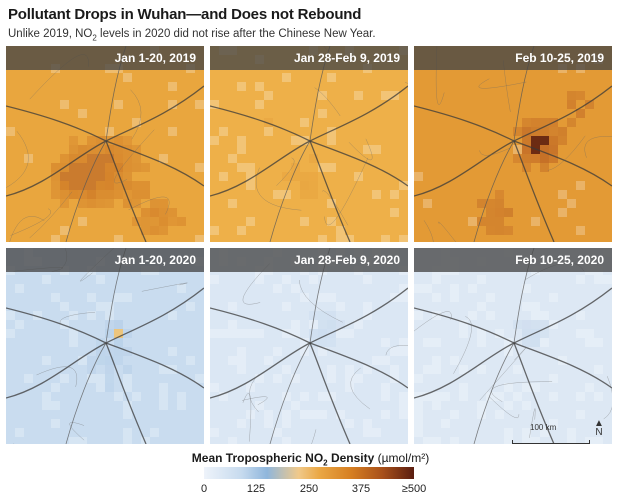  What do you see at coordinates (309, 58) in the screenshot?
I see `panel-label: Jan 28-Feb 9, 2019` at bounding box center [309, 58].